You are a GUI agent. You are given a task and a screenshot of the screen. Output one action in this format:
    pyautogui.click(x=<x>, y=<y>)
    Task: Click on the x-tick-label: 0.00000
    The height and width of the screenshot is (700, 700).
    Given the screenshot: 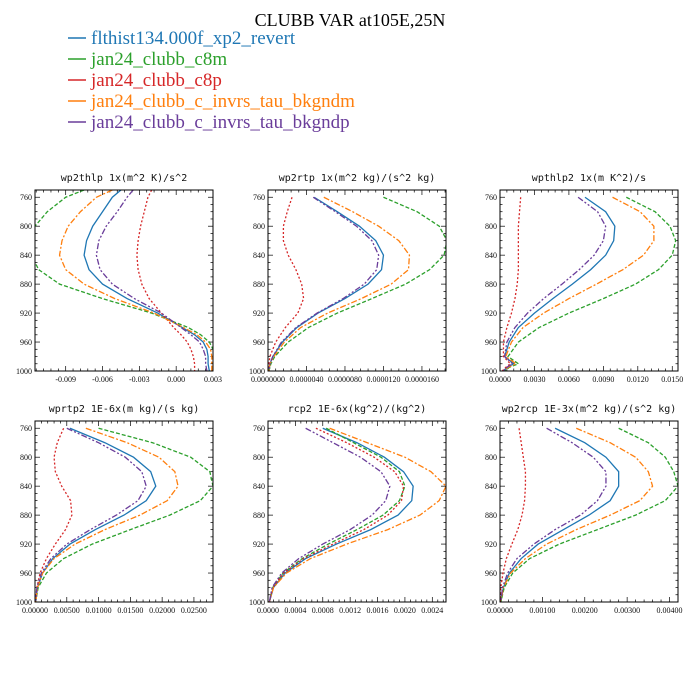 What is the action you would take?
    pyautogui.click(x=500, y=610)
    